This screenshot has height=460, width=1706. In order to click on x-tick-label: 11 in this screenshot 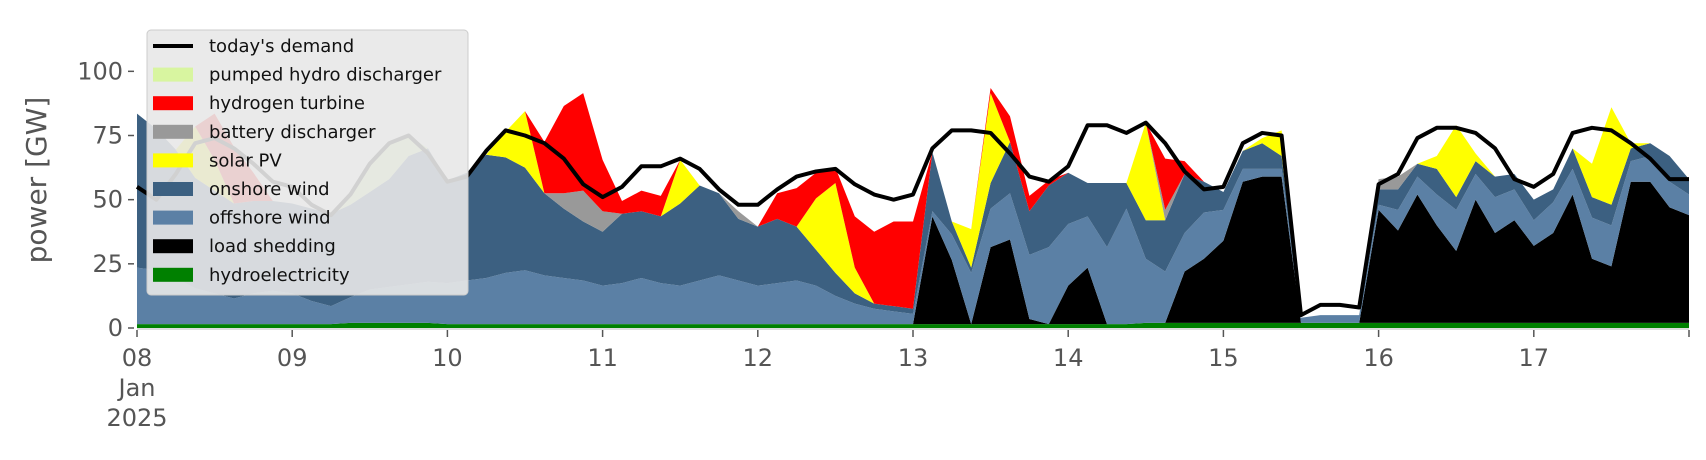, I will do `click(602, 358)`.